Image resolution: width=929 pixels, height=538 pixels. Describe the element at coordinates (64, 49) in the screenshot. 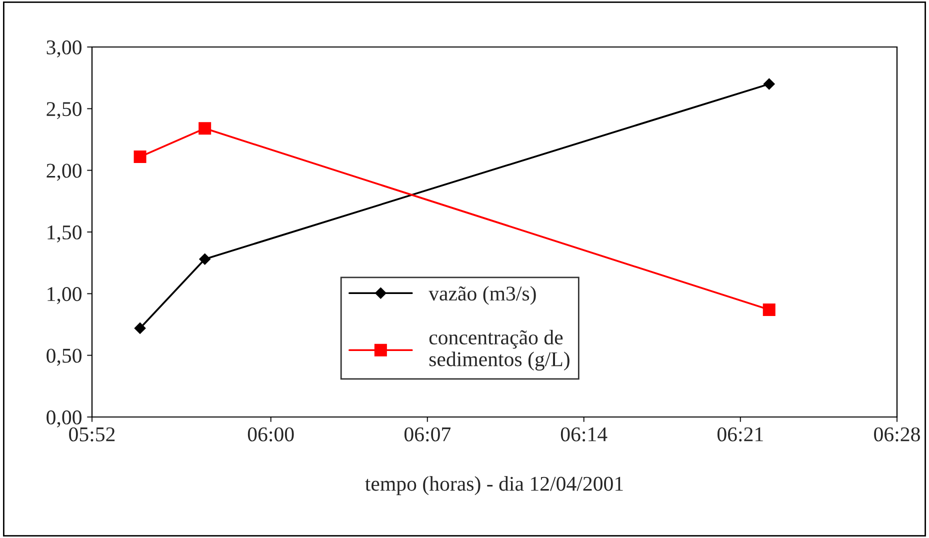

I see `y-tick-label: 3,00` at that location.